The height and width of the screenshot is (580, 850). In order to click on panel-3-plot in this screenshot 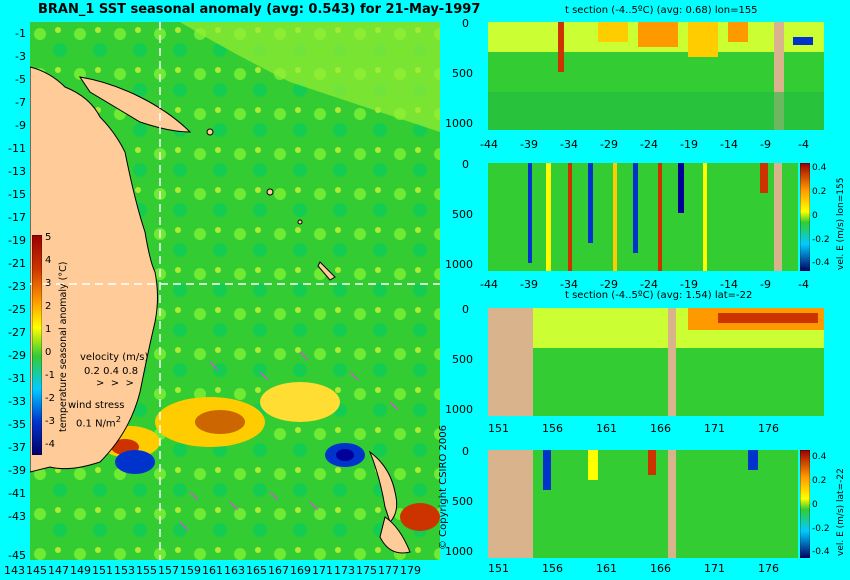, I will do `click(656, 362)`.